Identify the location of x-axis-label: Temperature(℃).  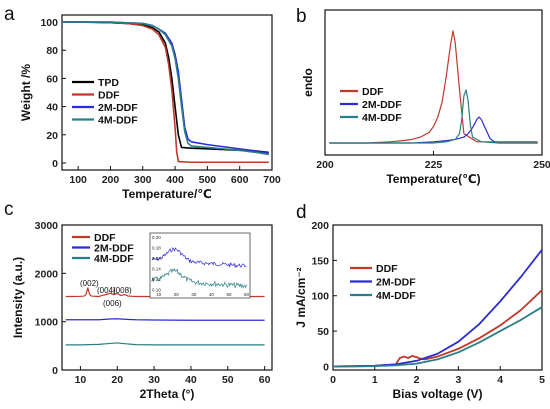
(433, 179).